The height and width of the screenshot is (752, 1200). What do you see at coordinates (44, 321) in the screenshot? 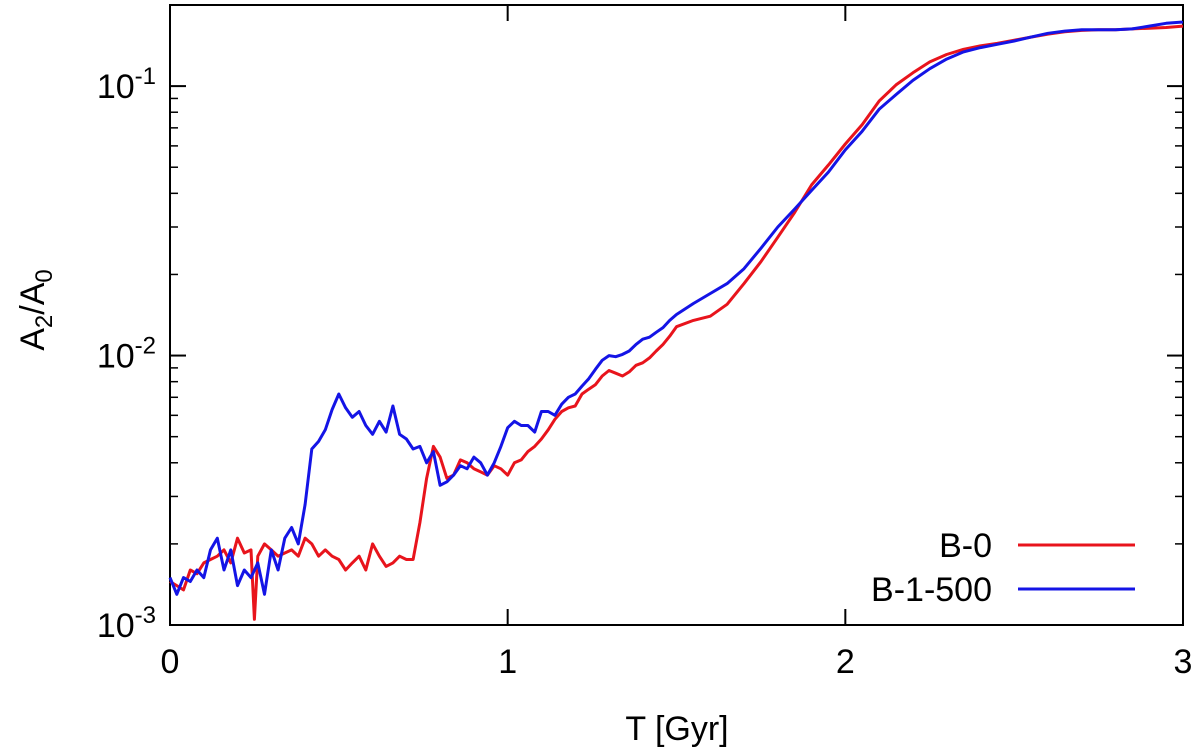
I see `y-axis-label-sub1: 2` at bounding box center [44, 321].